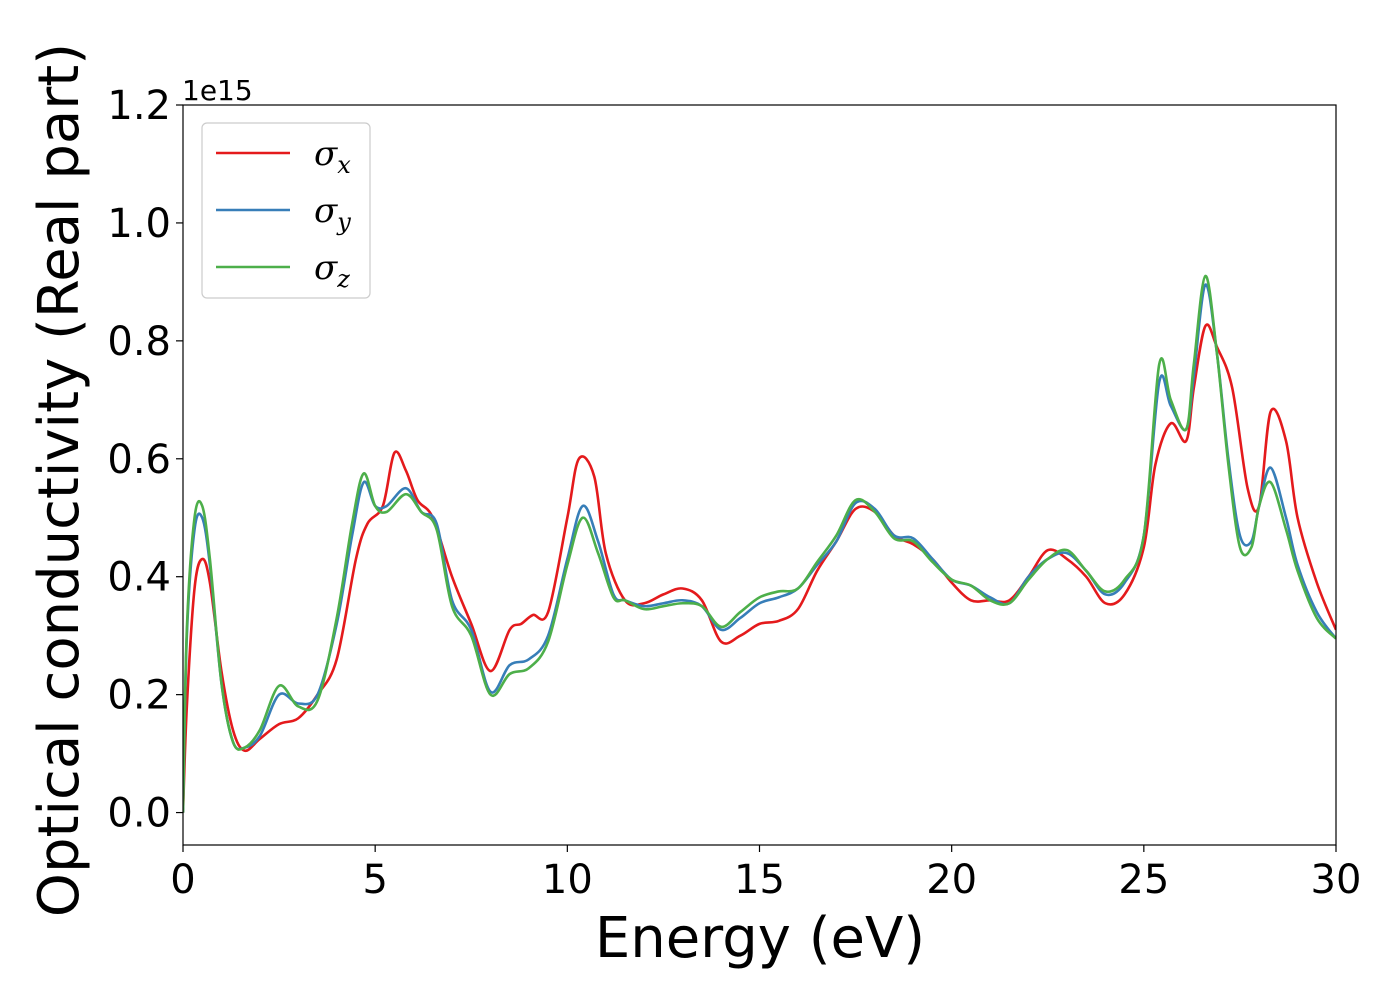 The height and width of the screenshot is (1000, 1400). I want to click on y-tick-label: 0.2, so click(139, 696).